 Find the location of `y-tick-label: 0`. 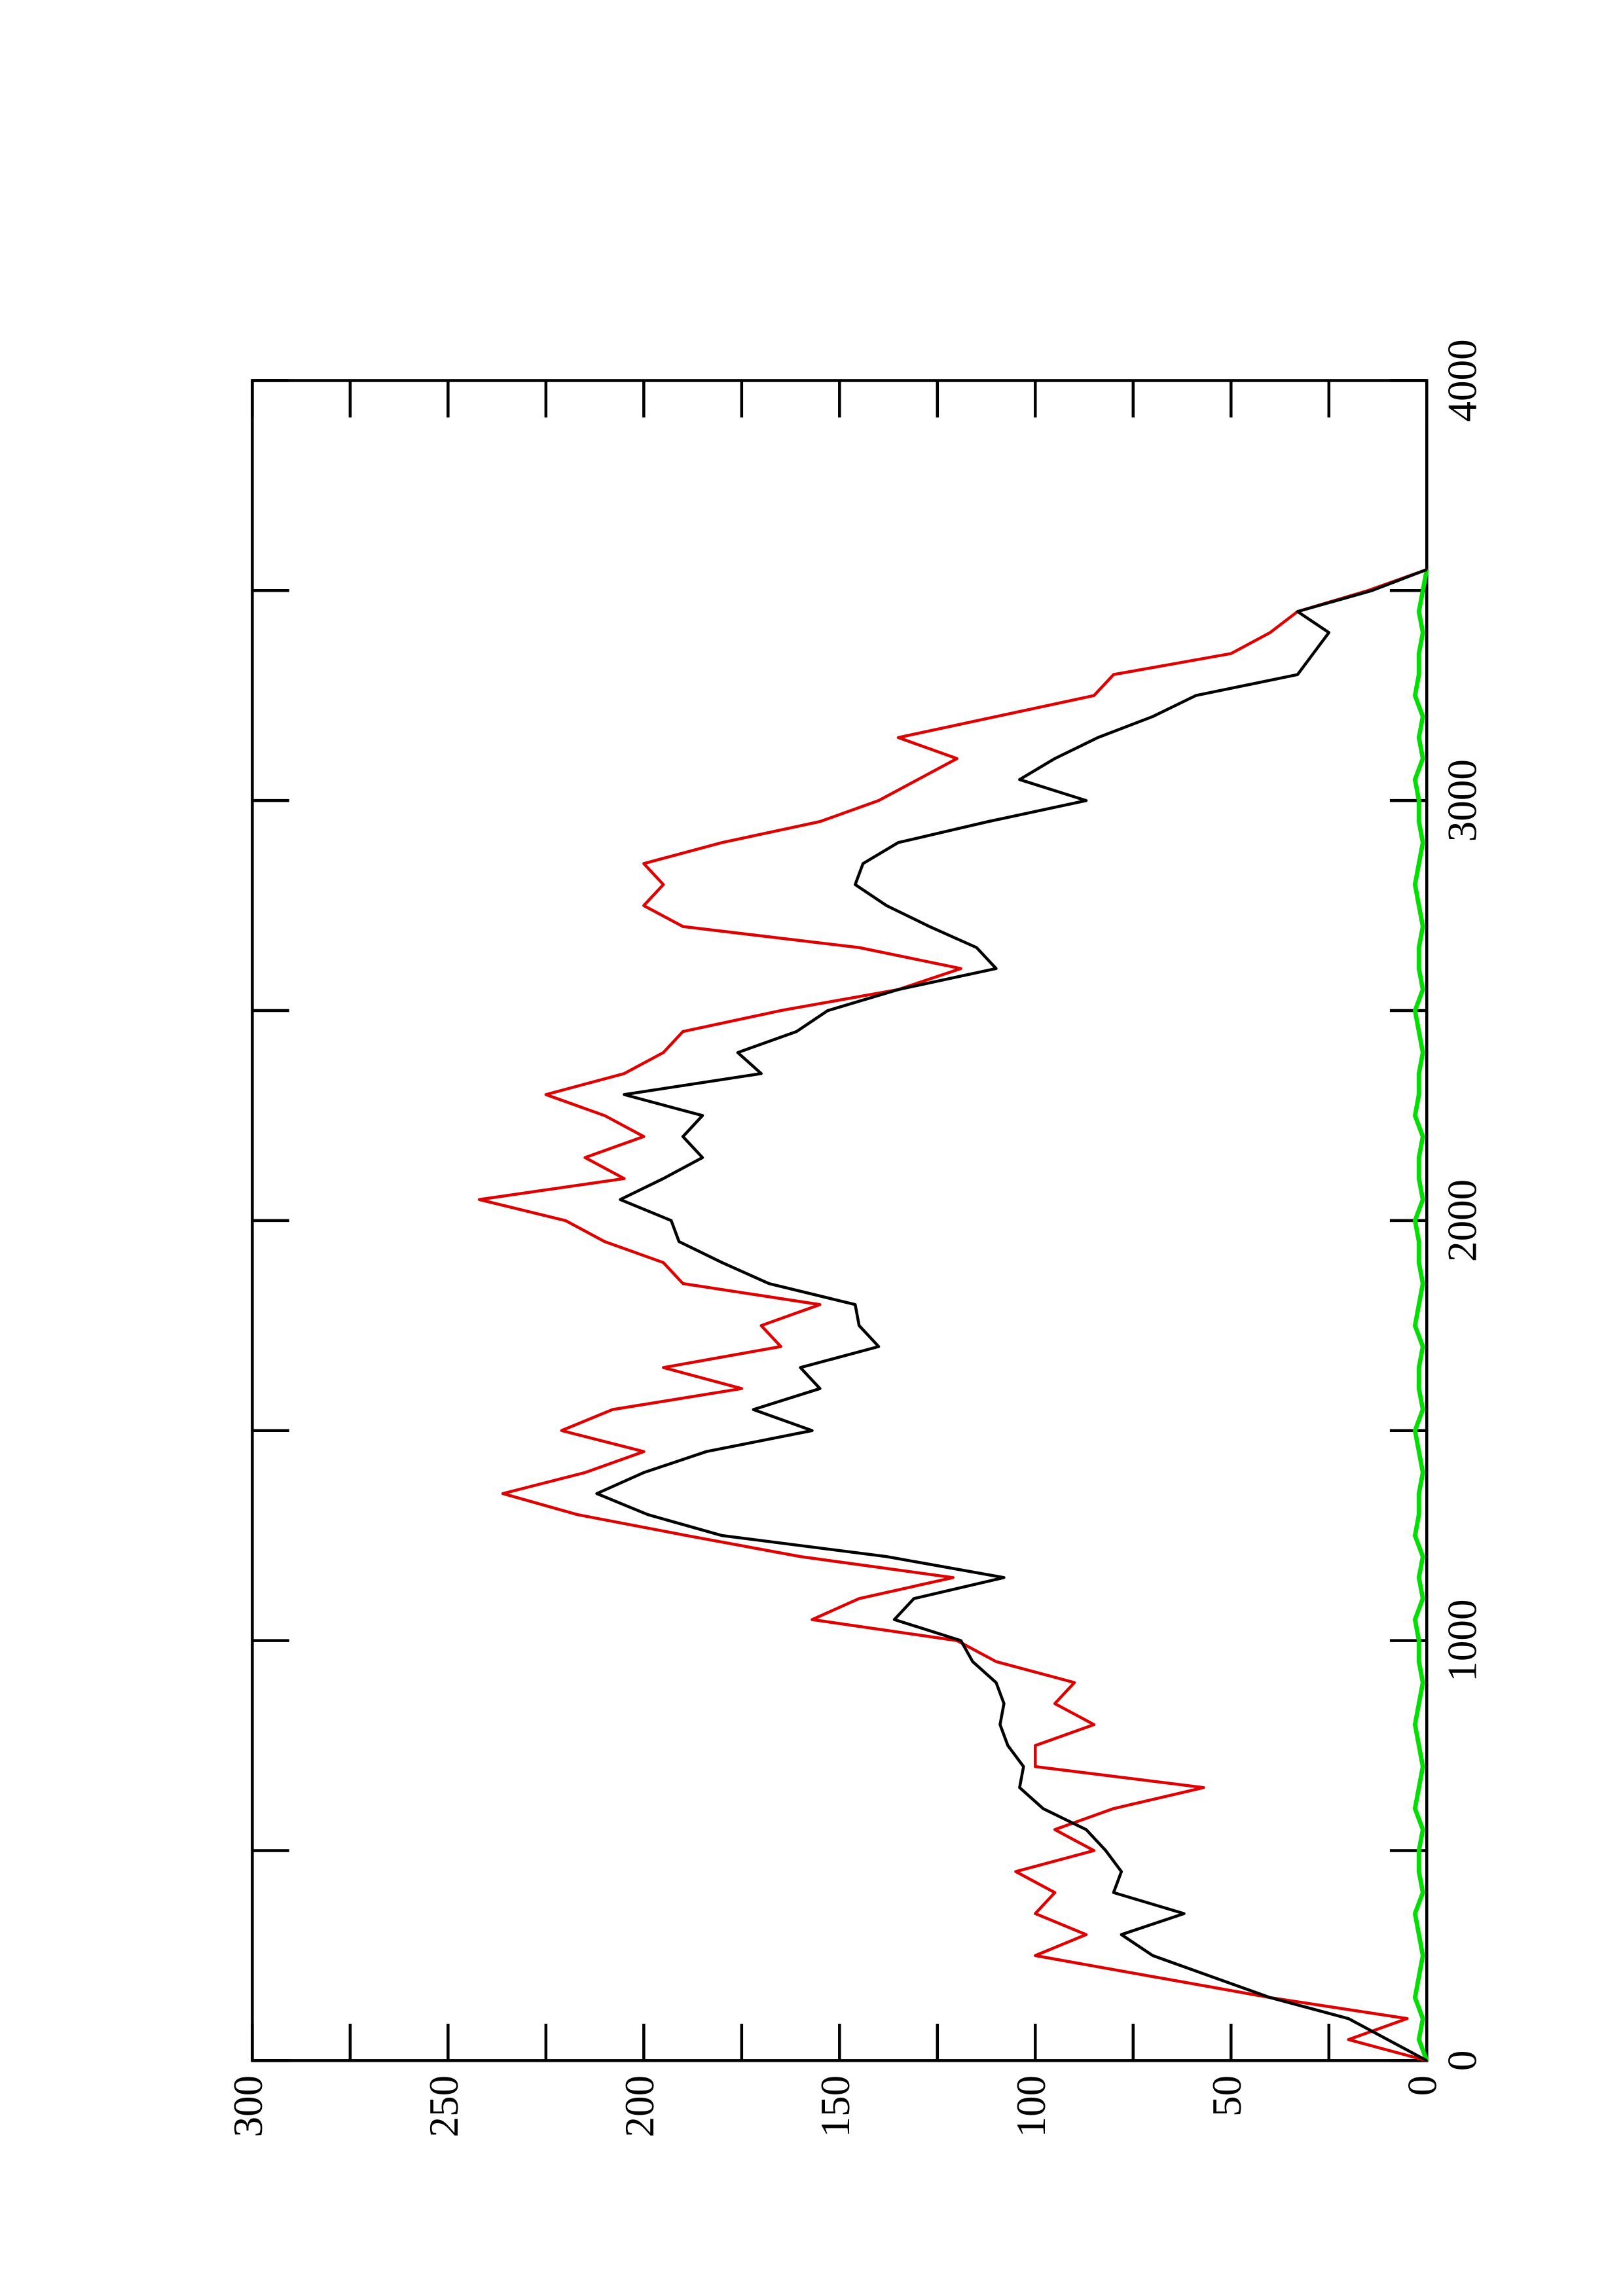

y-tick-label: 0 is located at coordinates (1423, 2085).